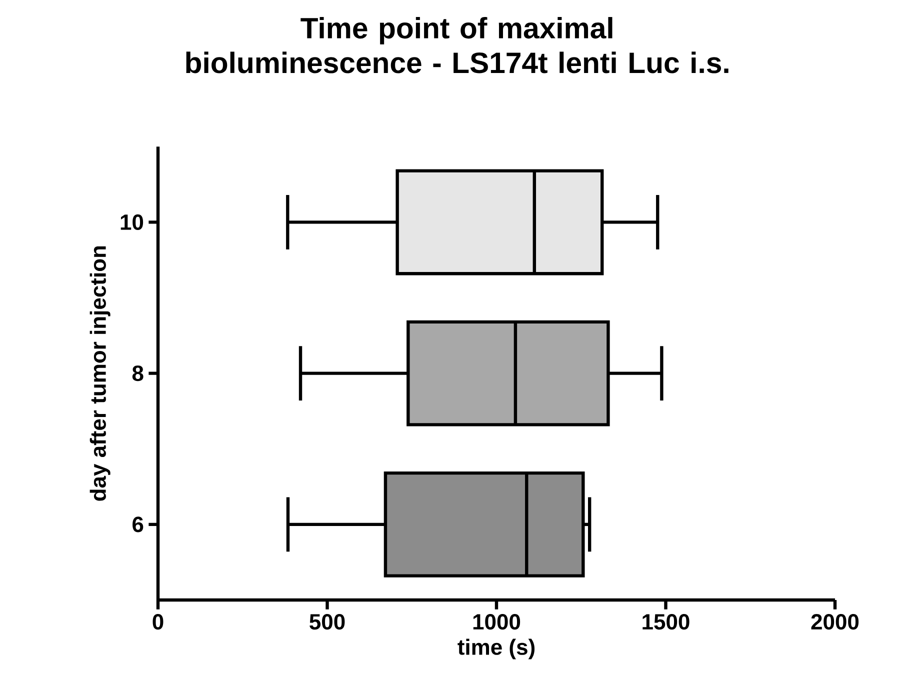 The image size is (915, 699). Describe the element at coordinates (138, 524) in the screenshot. I see `y-tick-label: 6` at that location.